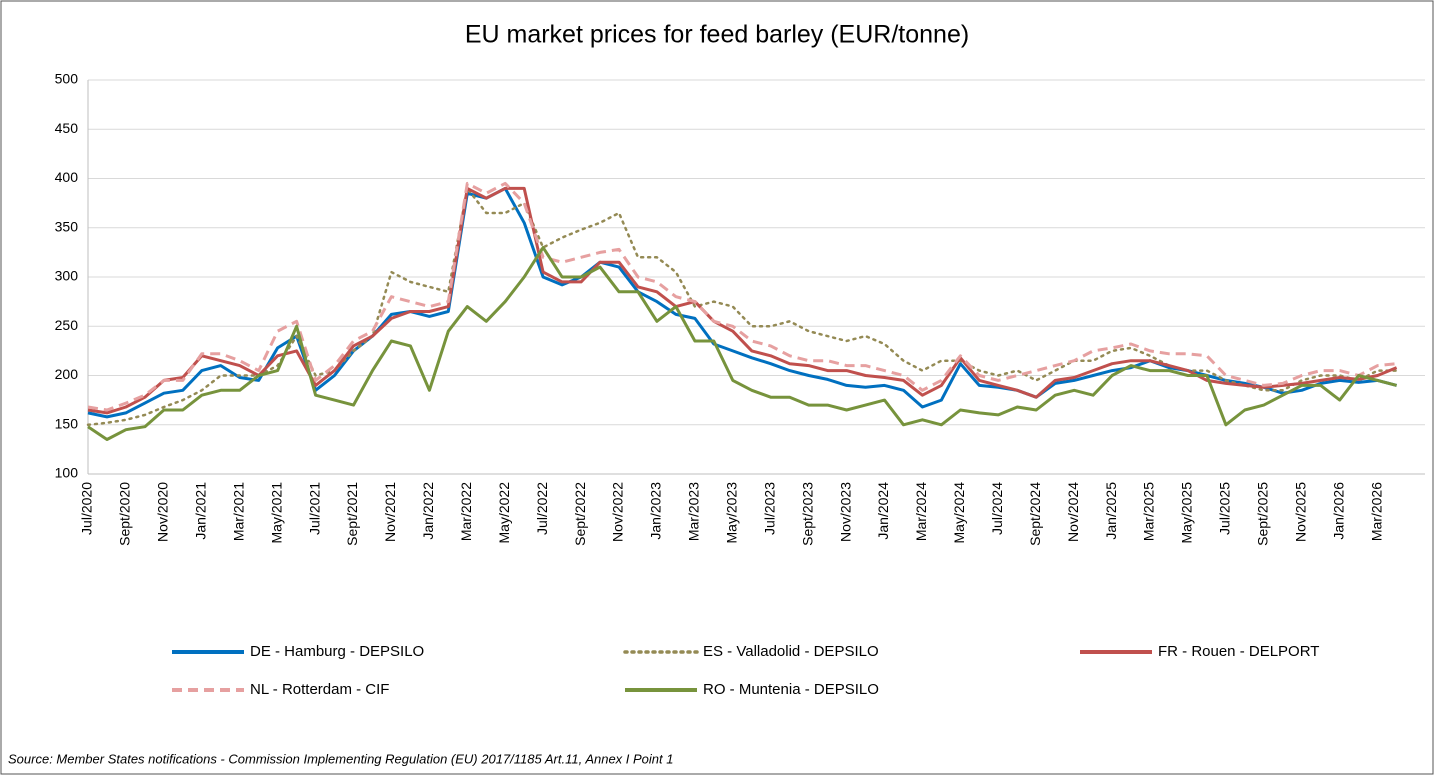  I want to click on x-tick-label: Sept/2023, so click(807, 514).